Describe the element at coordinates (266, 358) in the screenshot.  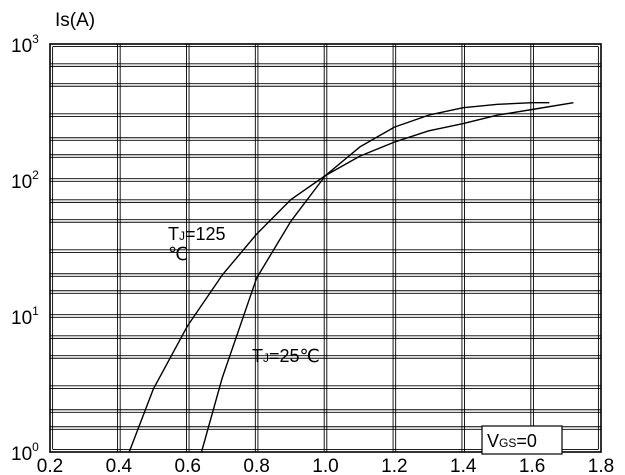
I see `annotation-tj25-subscript: J` at that location.